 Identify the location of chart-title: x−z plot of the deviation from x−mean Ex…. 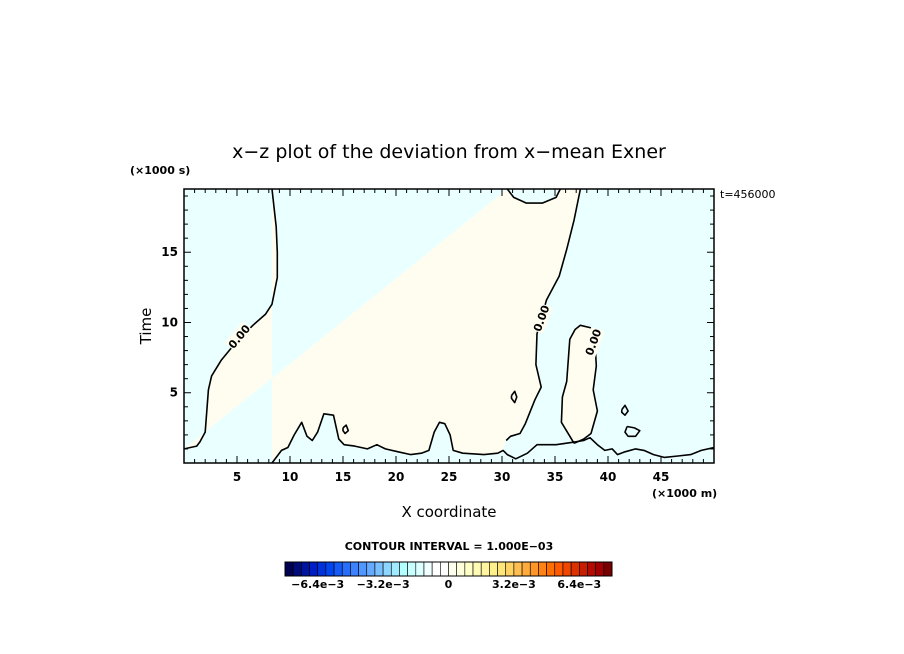
(449, 152).